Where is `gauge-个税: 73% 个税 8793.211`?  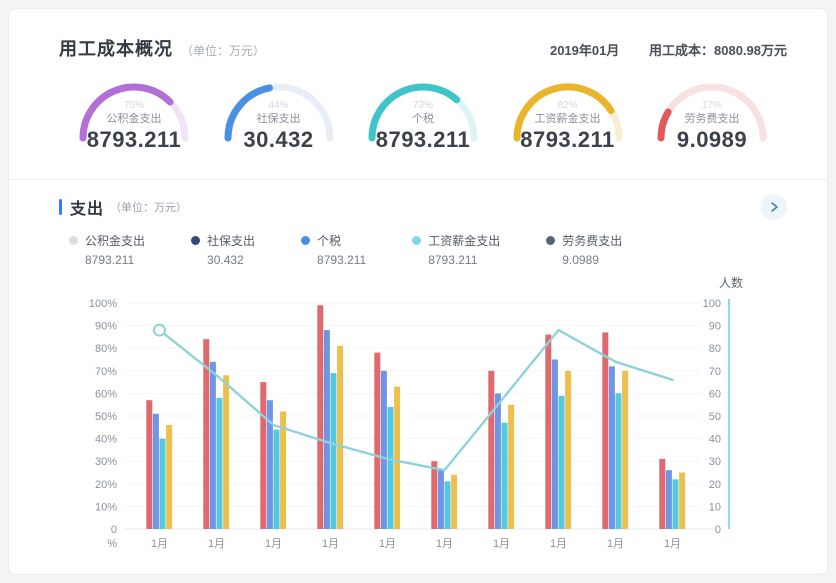 gauge-个税: 73% 个税 8793.211 is located at coordinates (423, 121).